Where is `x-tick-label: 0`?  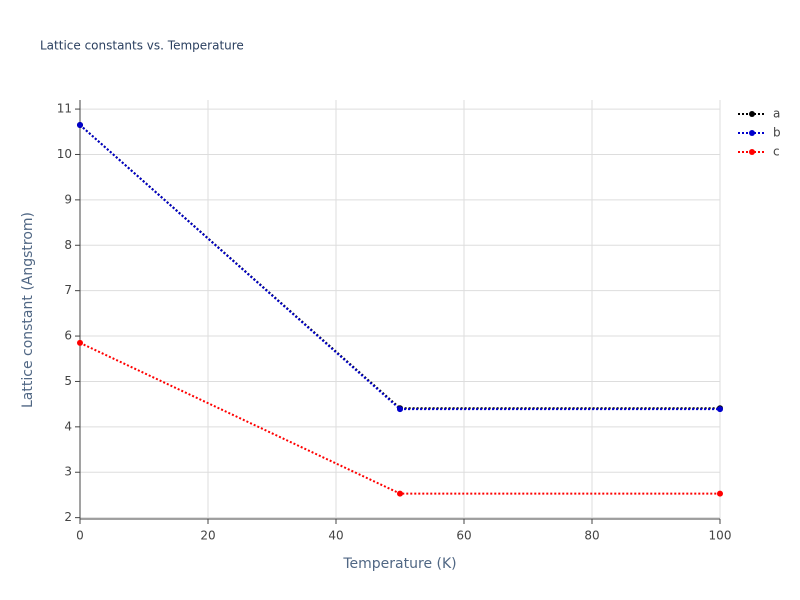 x-tick-label: 0 is located at coordinates (80, 536).